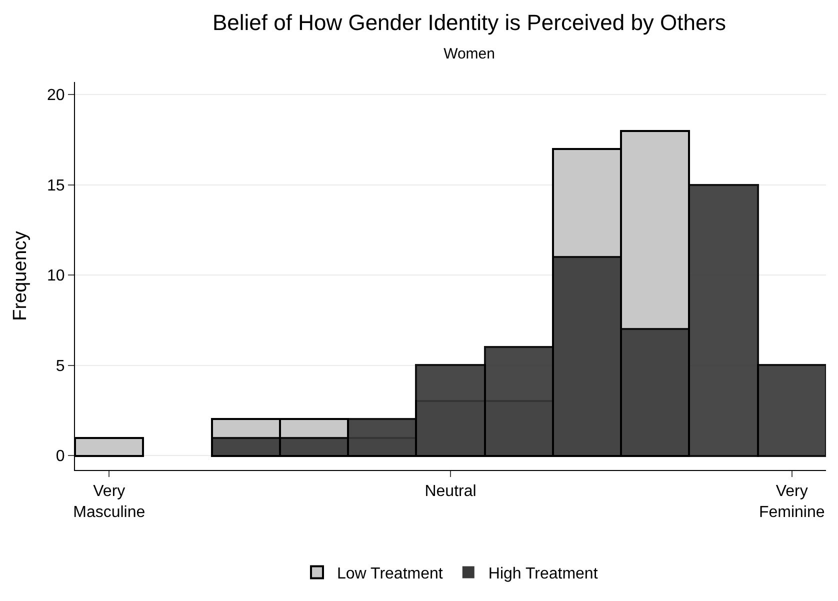 This screenshot has height=601, width=838. I want to click on y-tick-label: 5, so click(60, 366).